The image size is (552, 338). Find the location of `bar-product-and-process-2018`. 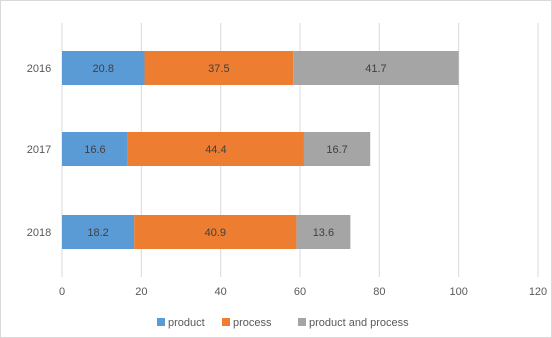

bar-product-and-process-2018 is located at coordinates (323, 232).